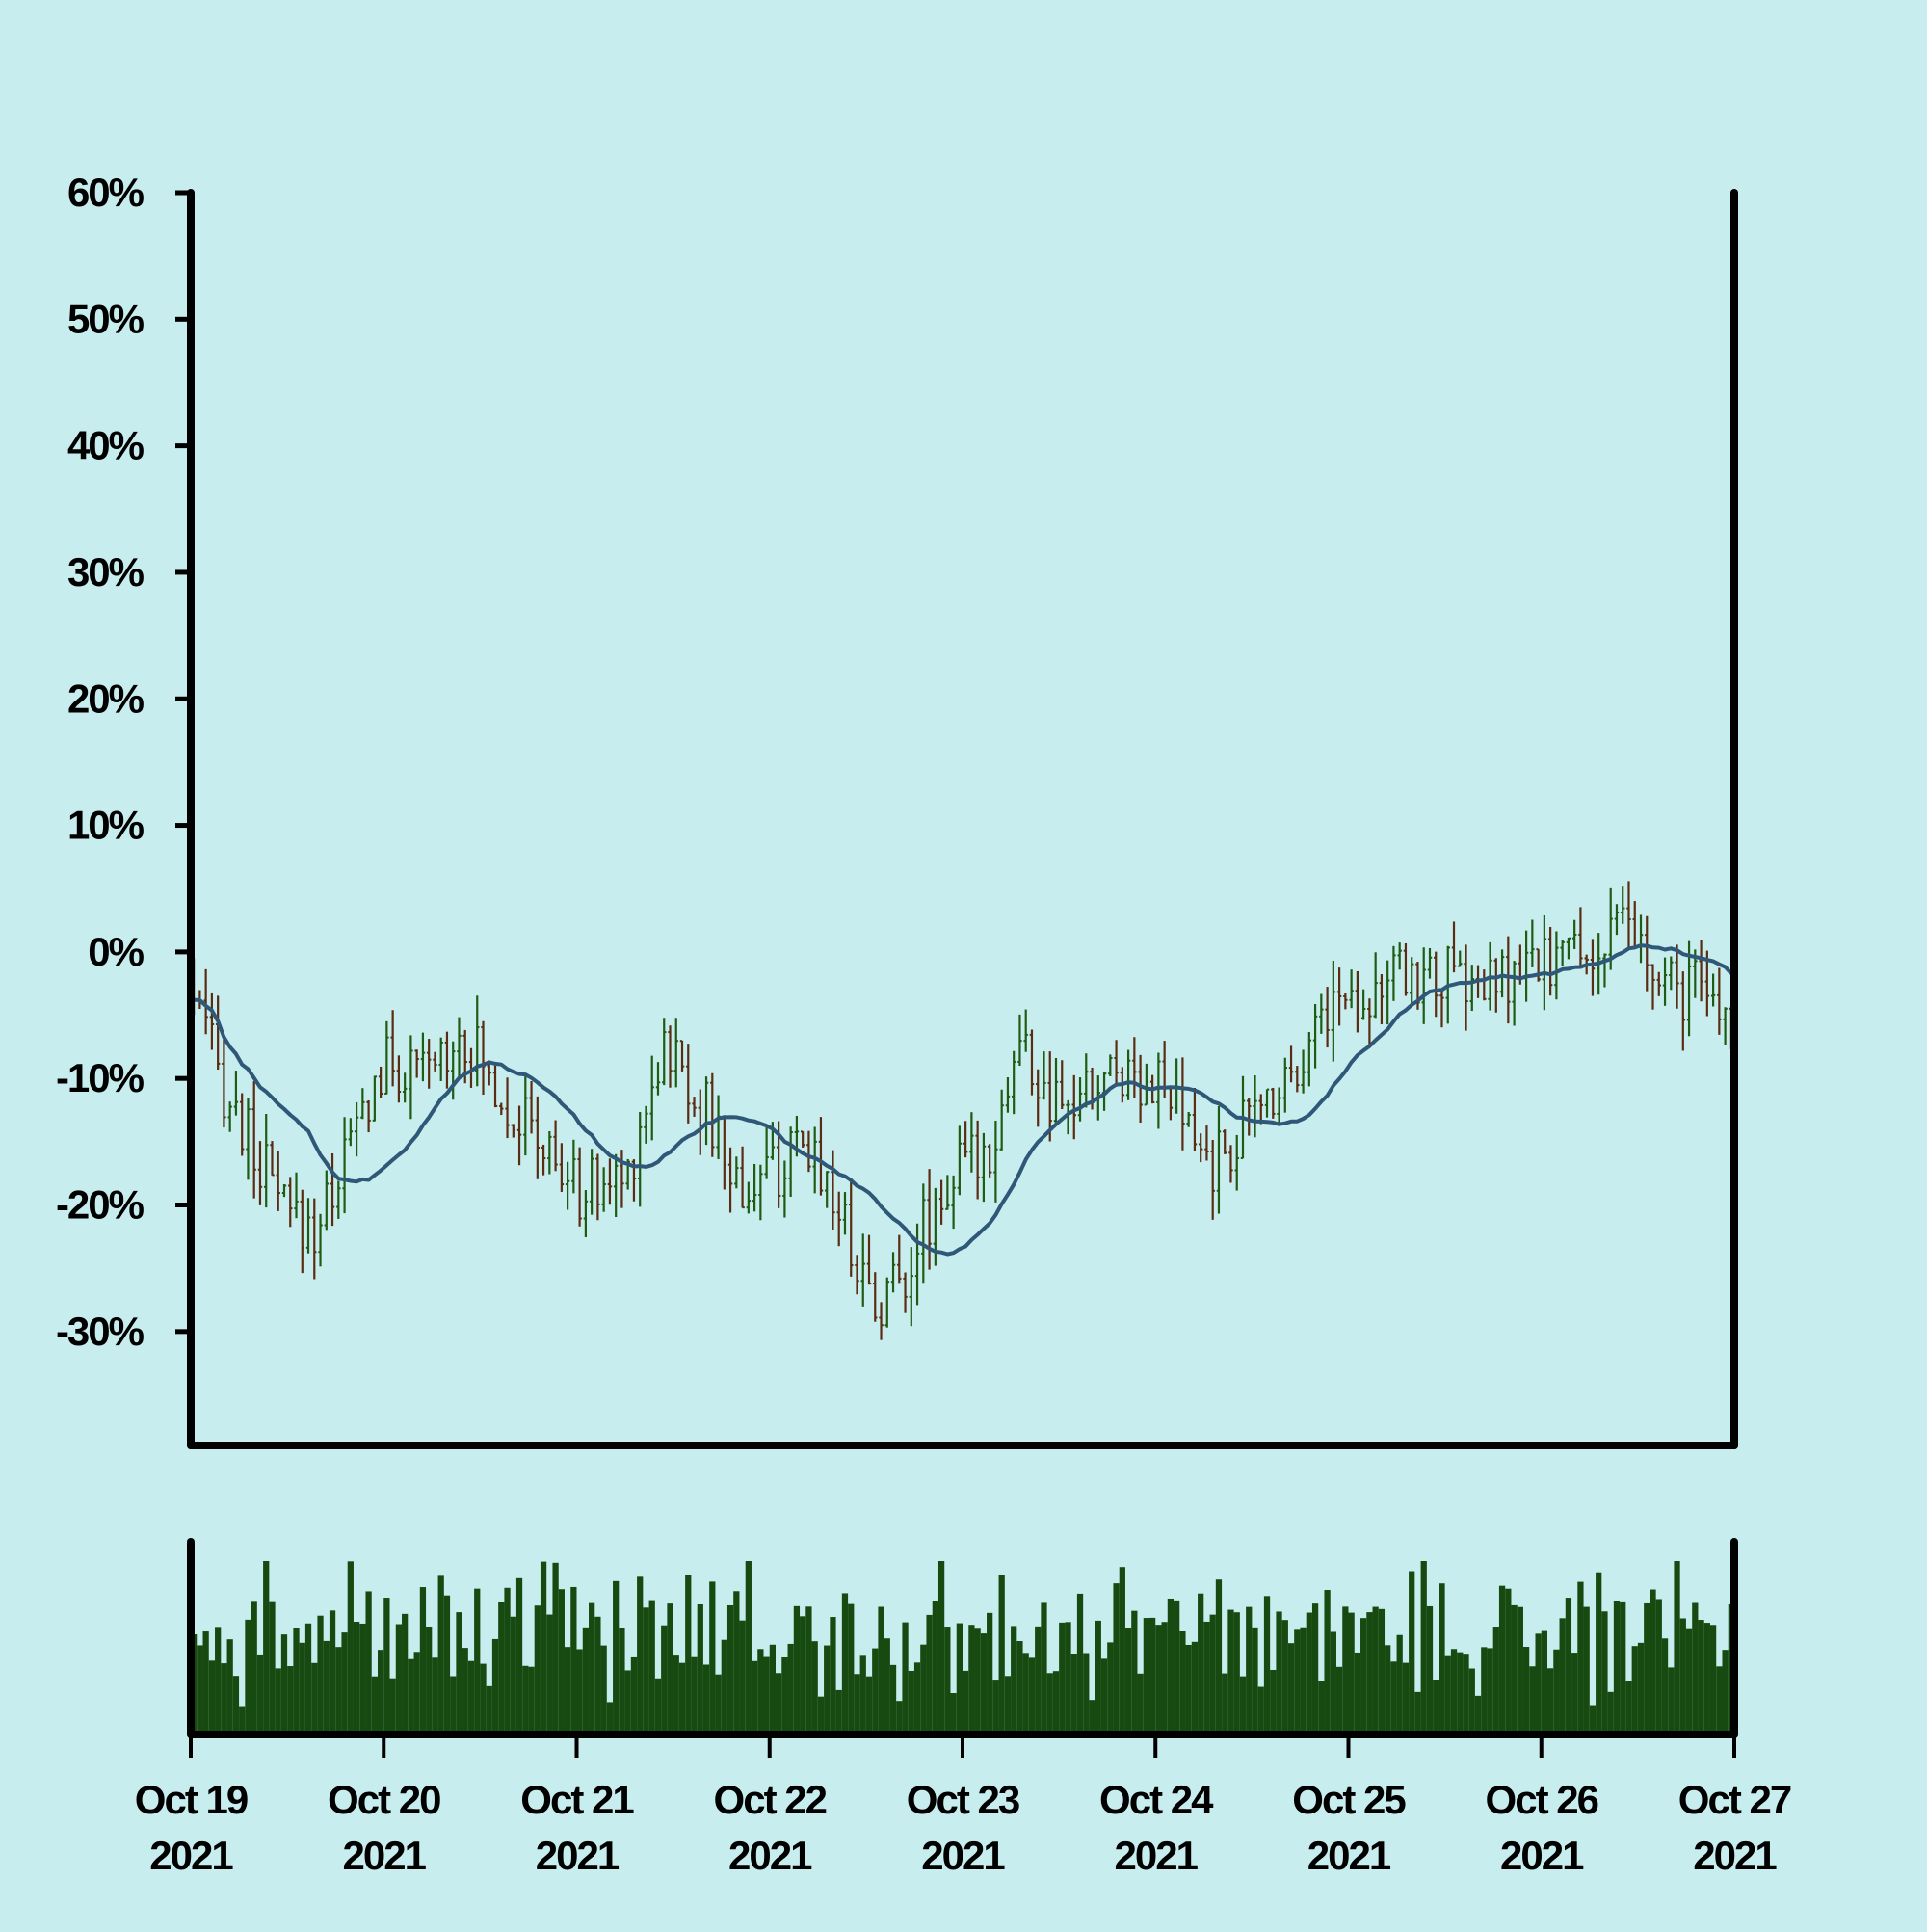 Image resolution: width=1927 pixels, height=1932 pixels. I want to click on volume-panel, so click(962, 1638).